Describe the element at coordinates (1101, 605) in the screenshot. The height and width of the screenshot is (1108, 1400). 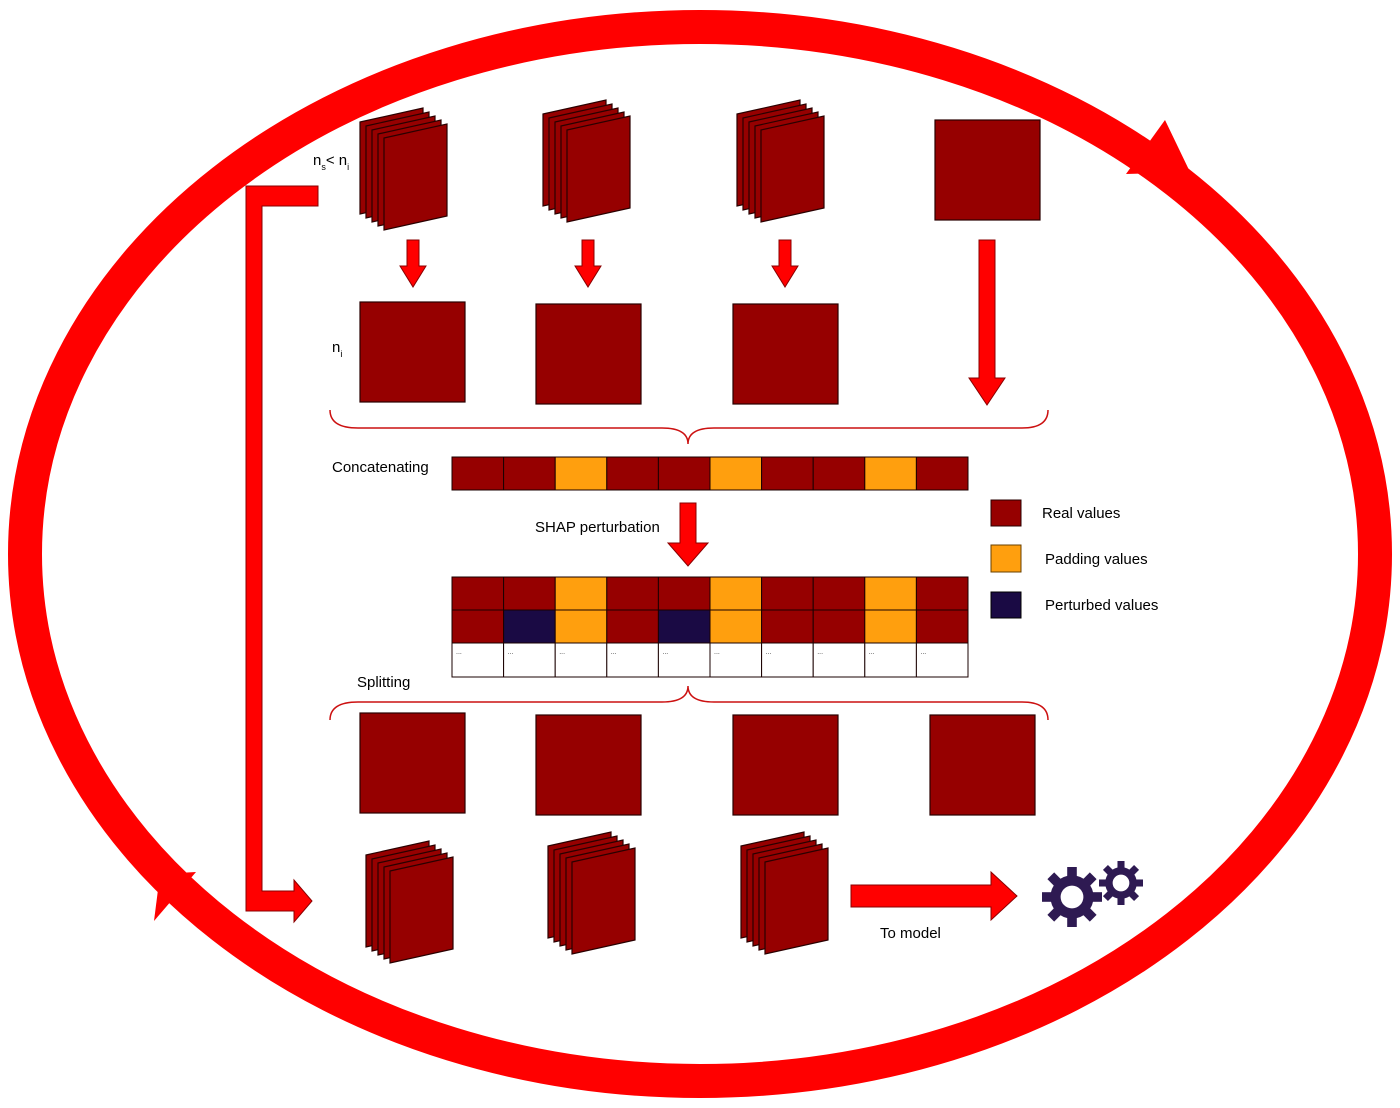
I see `legend-label-perturbed: Perturbed values` at that location.